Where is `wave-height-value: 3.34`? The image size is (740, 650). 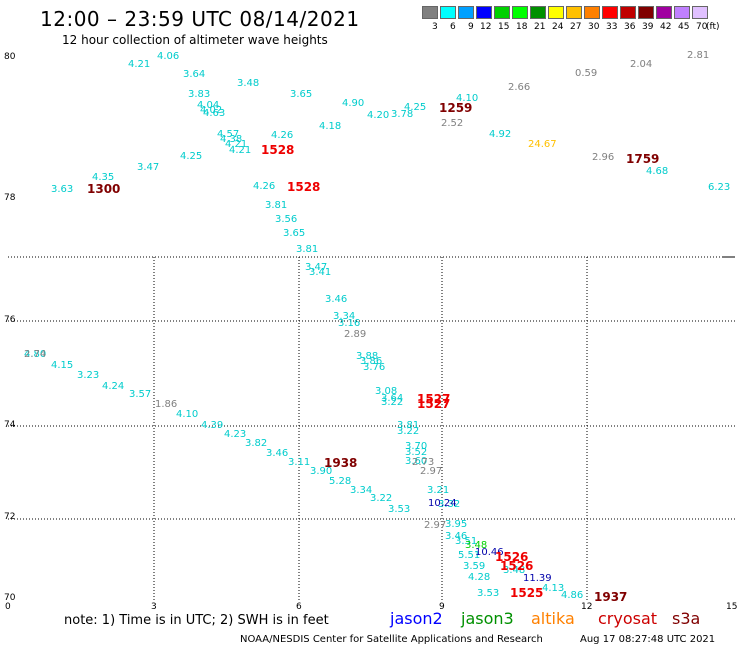 wave-height-value: 3.34 is located at coordinates (361, 490).